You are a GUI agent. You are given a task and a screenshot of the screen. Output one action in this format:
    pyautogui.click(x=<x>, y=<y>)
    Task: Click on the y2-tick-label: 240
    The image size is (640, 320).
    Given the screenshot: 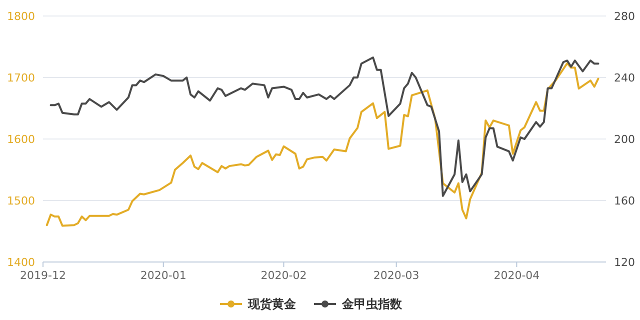 What is the action you would take?
    pyautogui.click(x=624, y=78)
    